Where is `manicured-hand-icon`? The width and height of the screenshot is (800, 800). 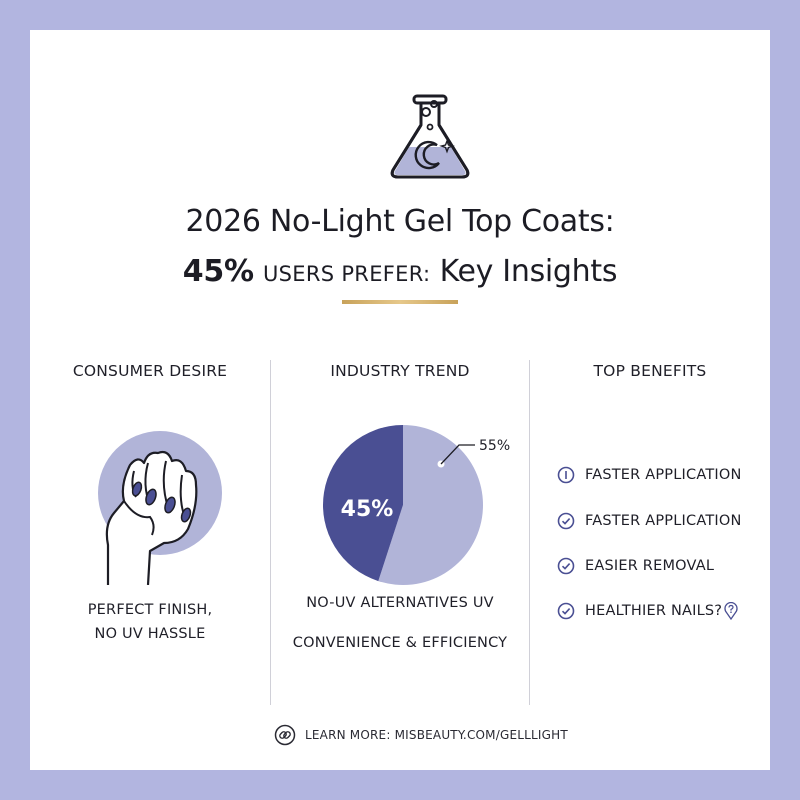
manicured-hand-icon is located at coordinates (160, 508).